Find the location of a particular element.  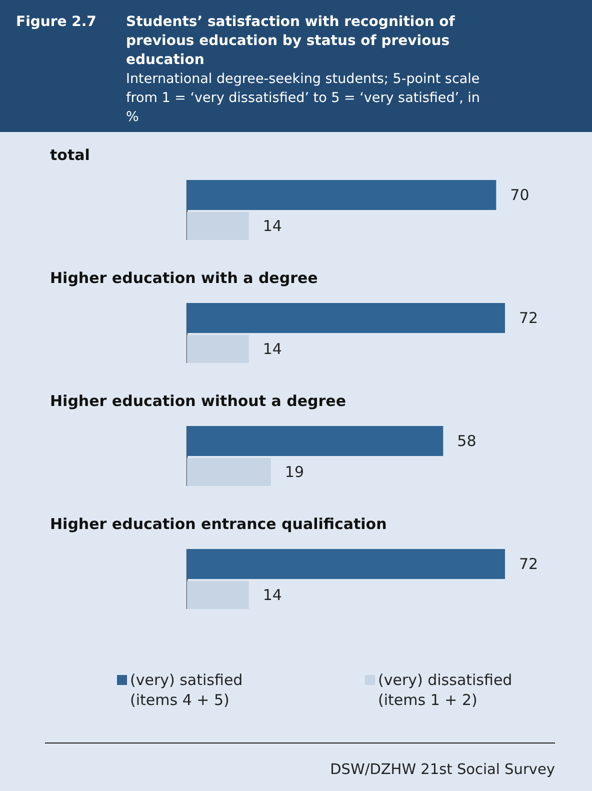

data-label: 70 is located at coordinates (520, 195).